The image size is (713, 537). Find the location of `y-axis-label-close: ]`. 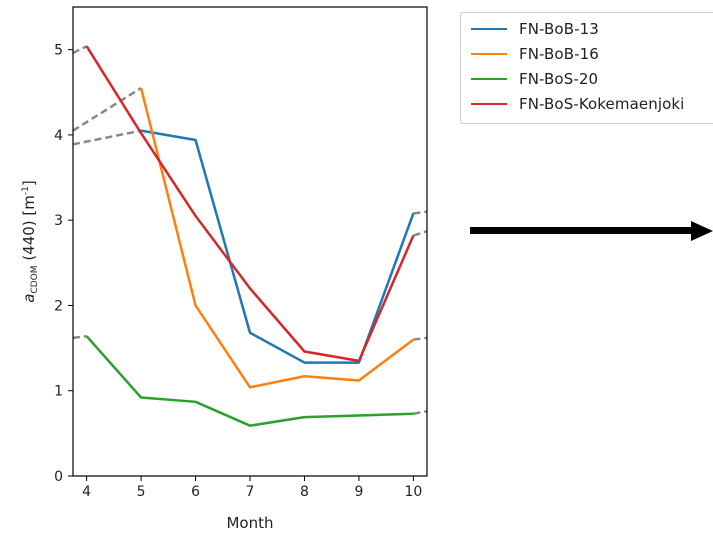

y-axis-label-close: ] is located at coordinates (29, 183).